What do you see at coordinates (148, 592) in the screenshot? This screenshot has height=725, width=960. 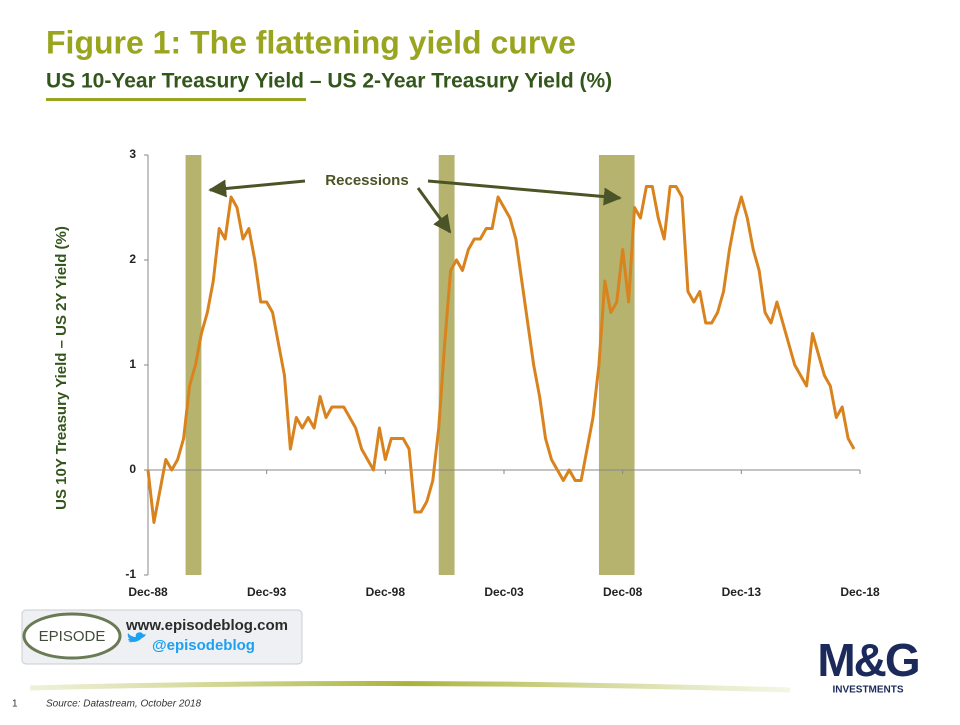 I see `x-tick-label: Dec-88` at bounding box center [148, 592].